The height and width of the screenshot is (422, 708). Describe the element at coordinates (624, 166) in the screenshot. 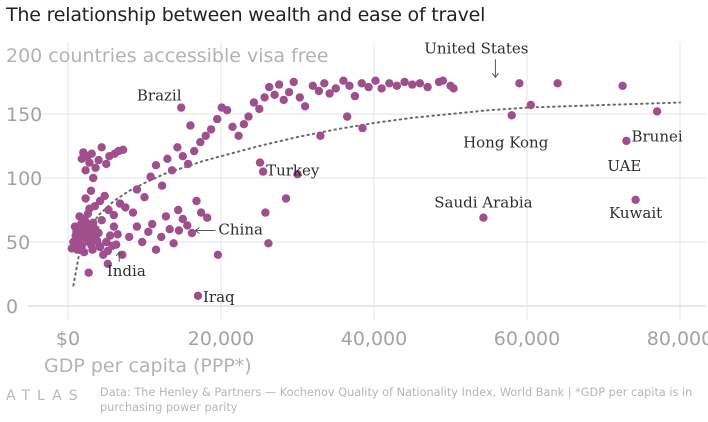

I see `annotation-uae: UAE` at that location.